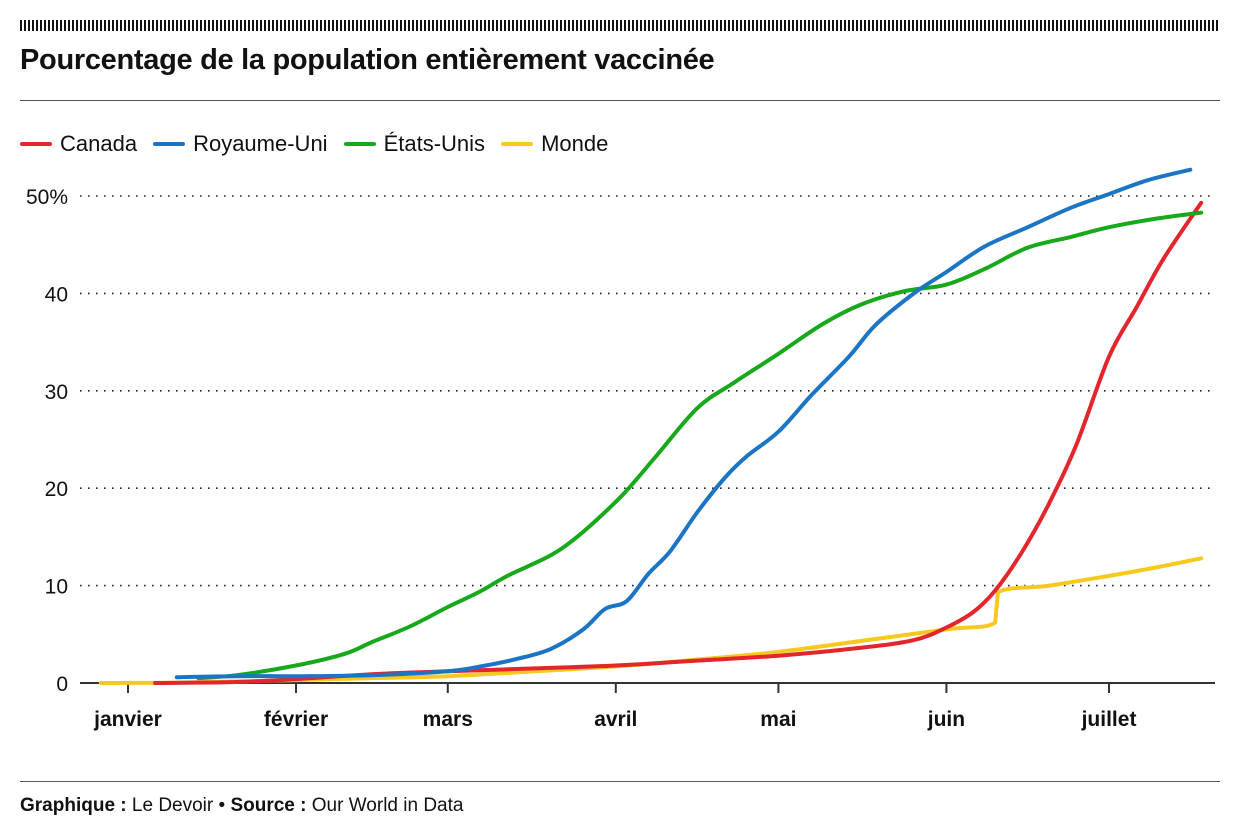 Image resolution: width=1240 pixels, height=840 pixels. I want to click on legend-label-etats-unis: États-Unis, so click(434, 143).